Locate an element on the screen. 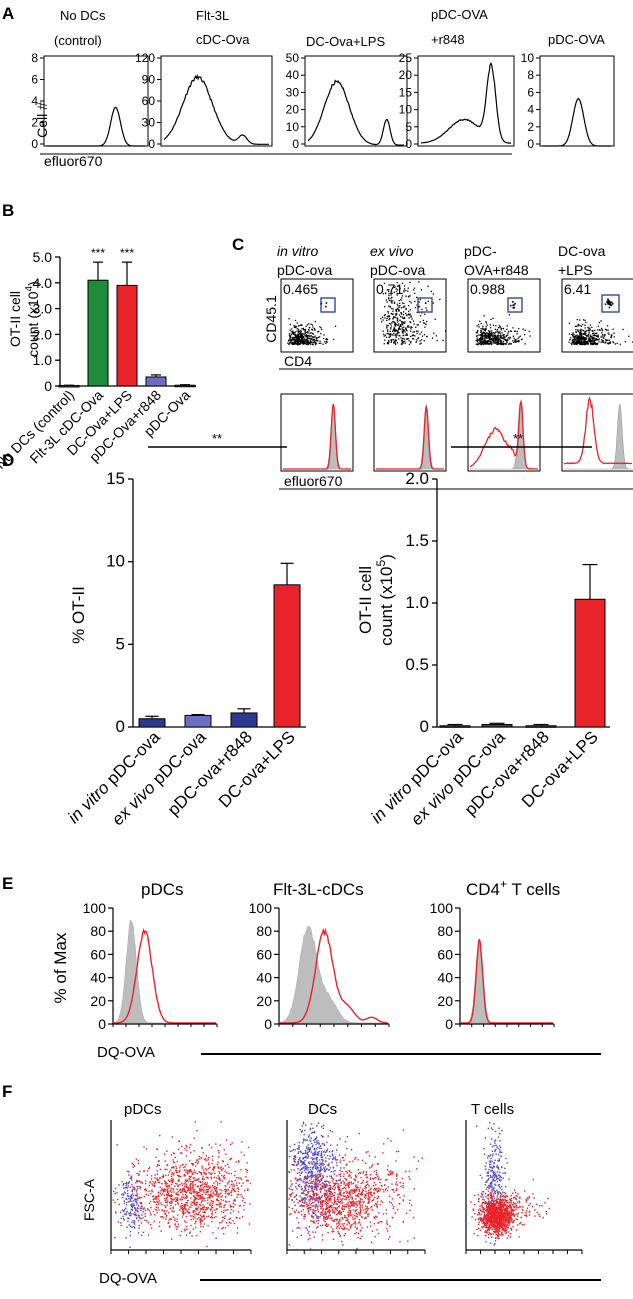 This screenshot has height=1299, width=633. event-cloud is located at coordinates (510, 1184).